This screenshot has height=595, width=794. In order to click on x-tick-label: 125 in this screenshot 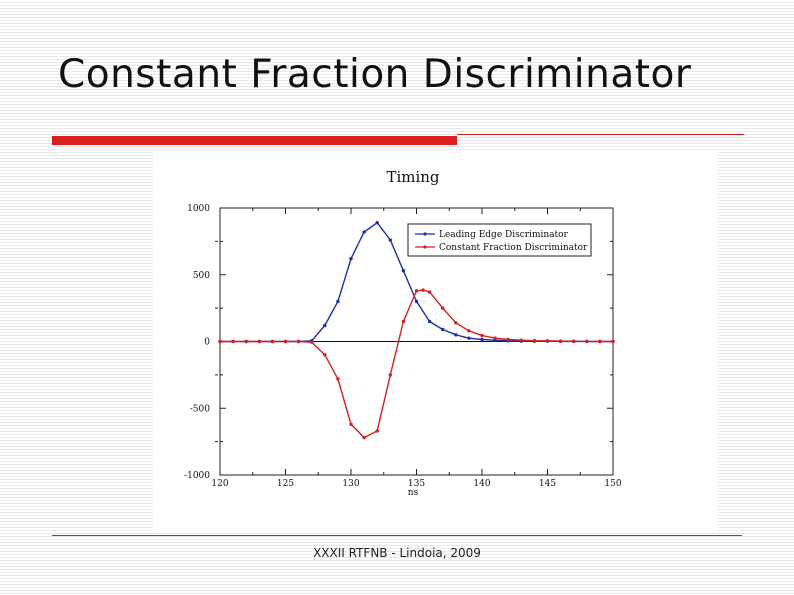, I will do `click(285, 484)`.